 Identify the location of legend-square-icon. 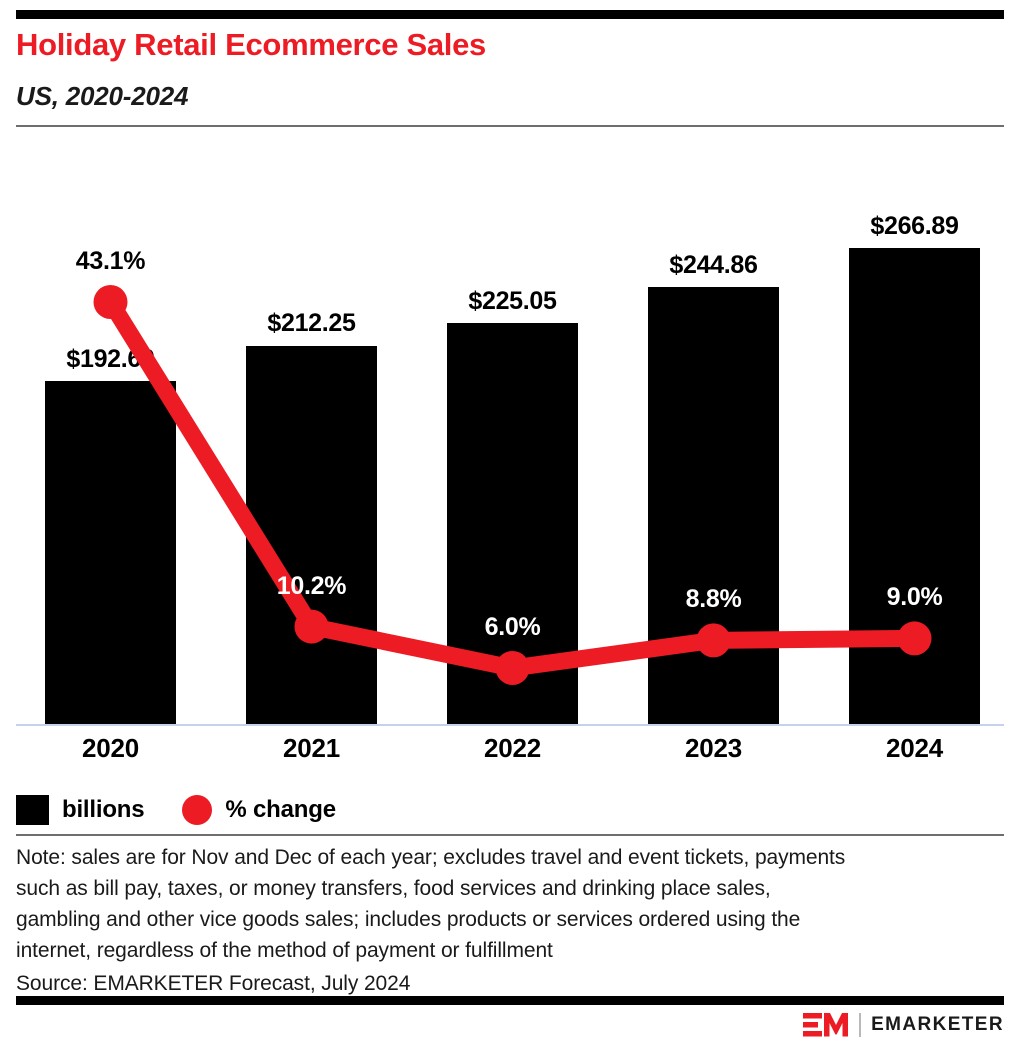
(32, 810).